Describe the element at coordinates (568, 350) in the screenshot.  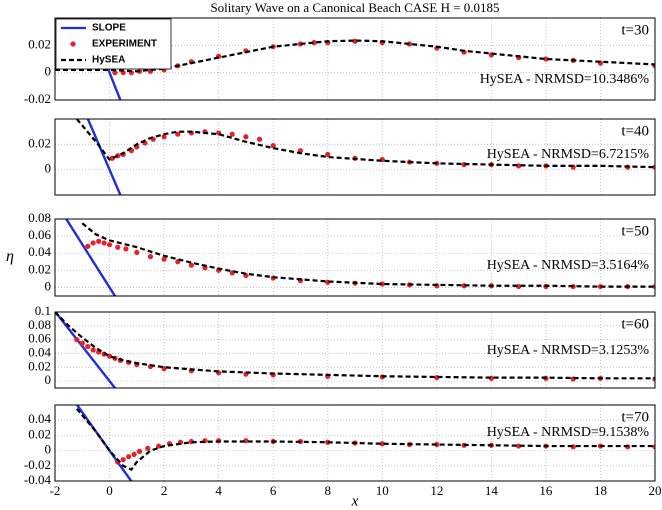
I see `nrmsd-label: HySEA - NRMSD=3.1253%` at that location.